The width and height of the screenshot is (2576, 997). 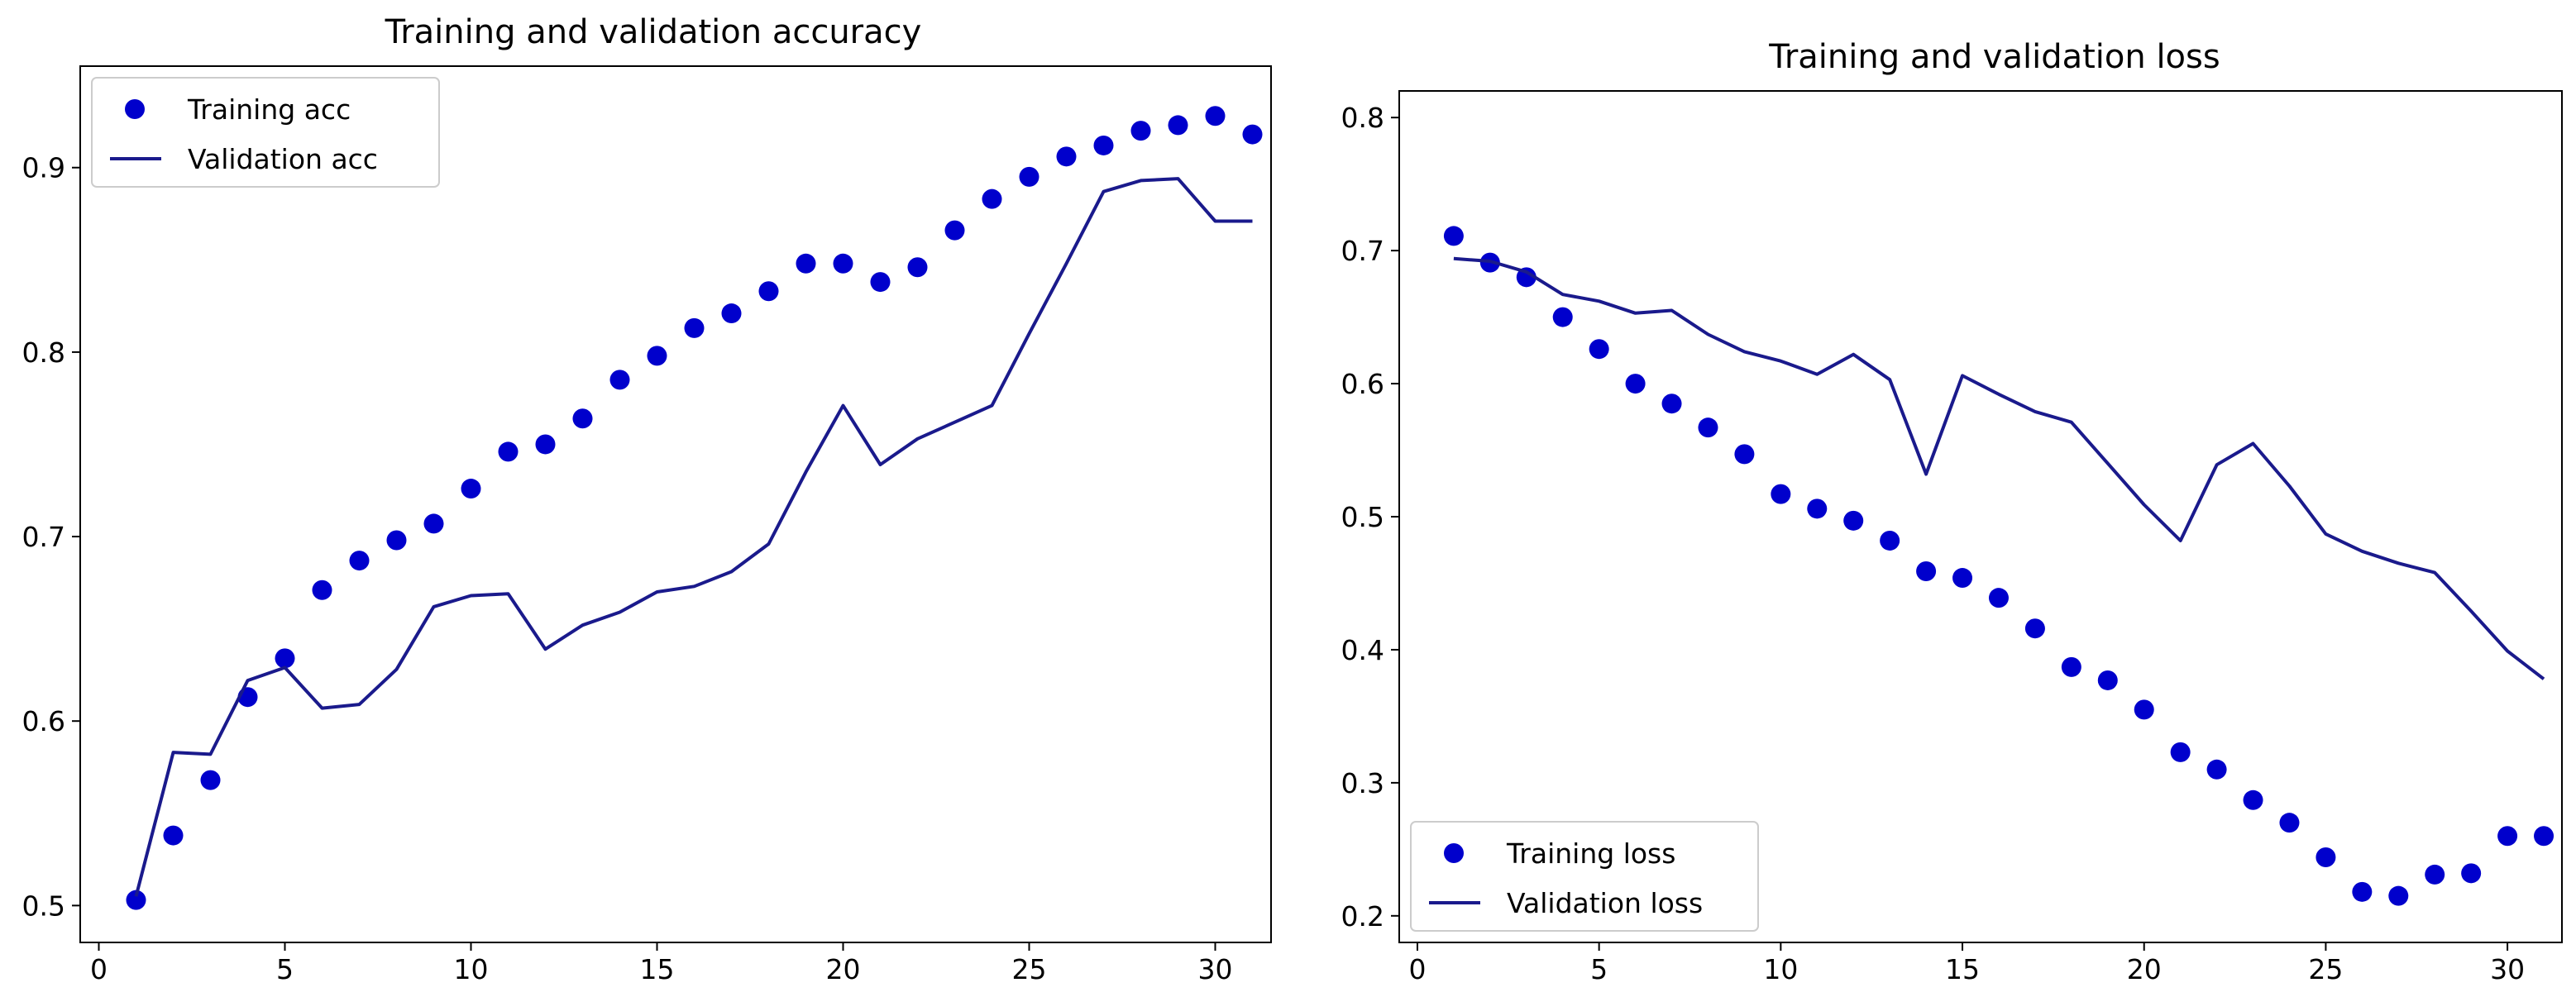 What do you see at coordinates (1962, 969) in the screenshot?
I see `loss-x-tick-label: 15` at bounding box center [1962, 969].